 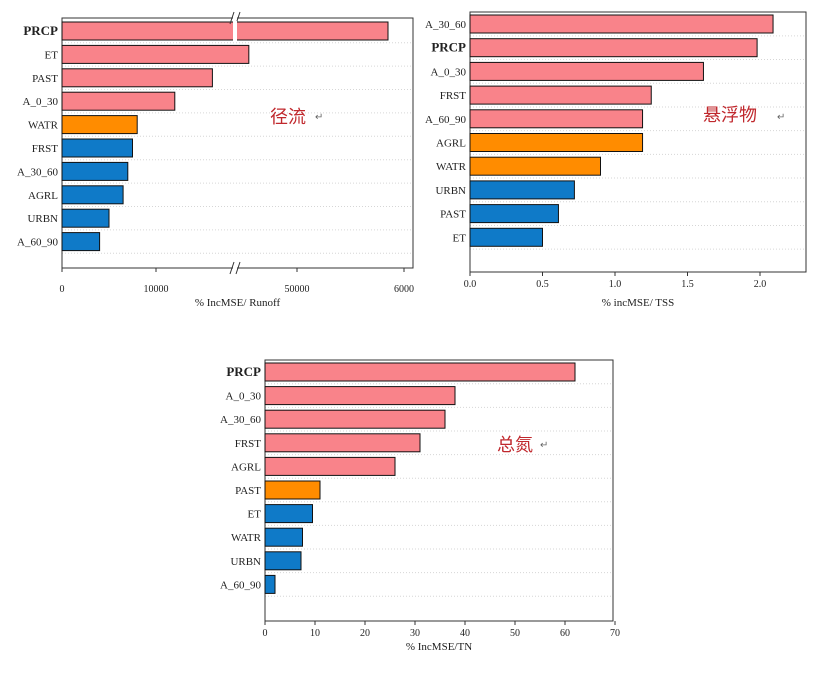 What do you see at coordinates (235, 31) in the screenshot?
I see `bar-break-gap` at bounding box center [235, 31].